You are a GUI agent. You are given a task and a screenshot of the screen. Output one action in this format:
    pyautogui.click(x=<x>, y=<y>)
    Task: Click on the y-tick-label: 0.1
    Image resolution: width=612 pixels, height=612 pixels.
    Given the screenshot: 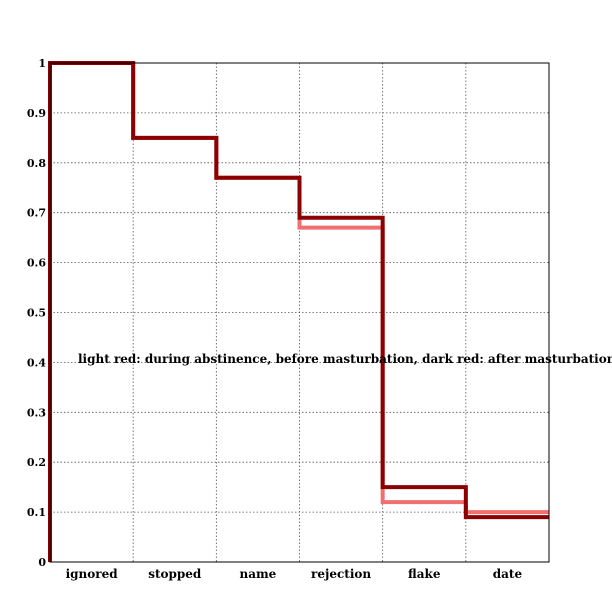 What is the action you would take?
    pyautogui.click(x=36, y=512)
    